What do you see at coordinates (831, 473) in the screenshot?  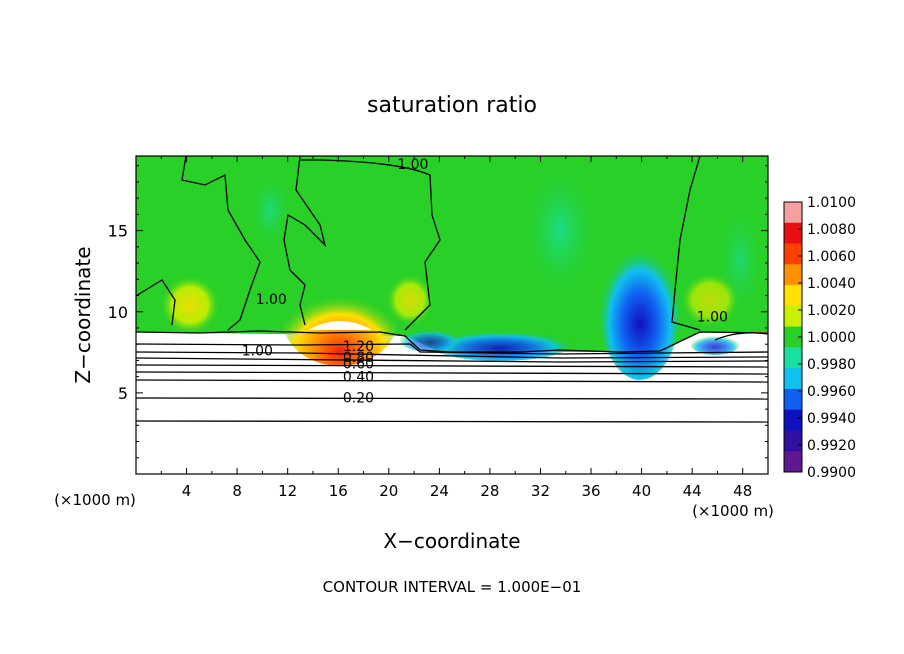 I see `colorbar-label: 0.9900` at bounding box center [831, 473].